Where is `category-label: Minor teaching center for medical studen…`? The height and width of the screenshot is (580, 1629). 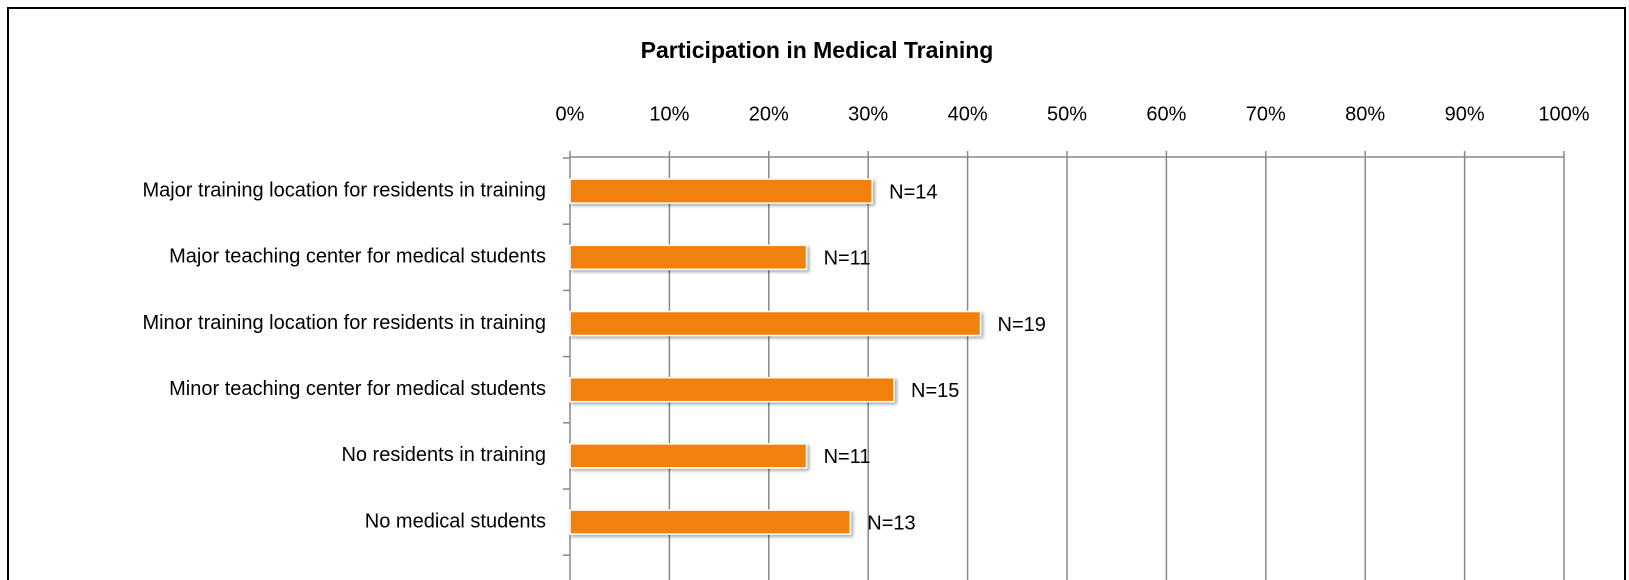 category-label: Minor teaching center for medical studen… is located at coordinates (357, 389).